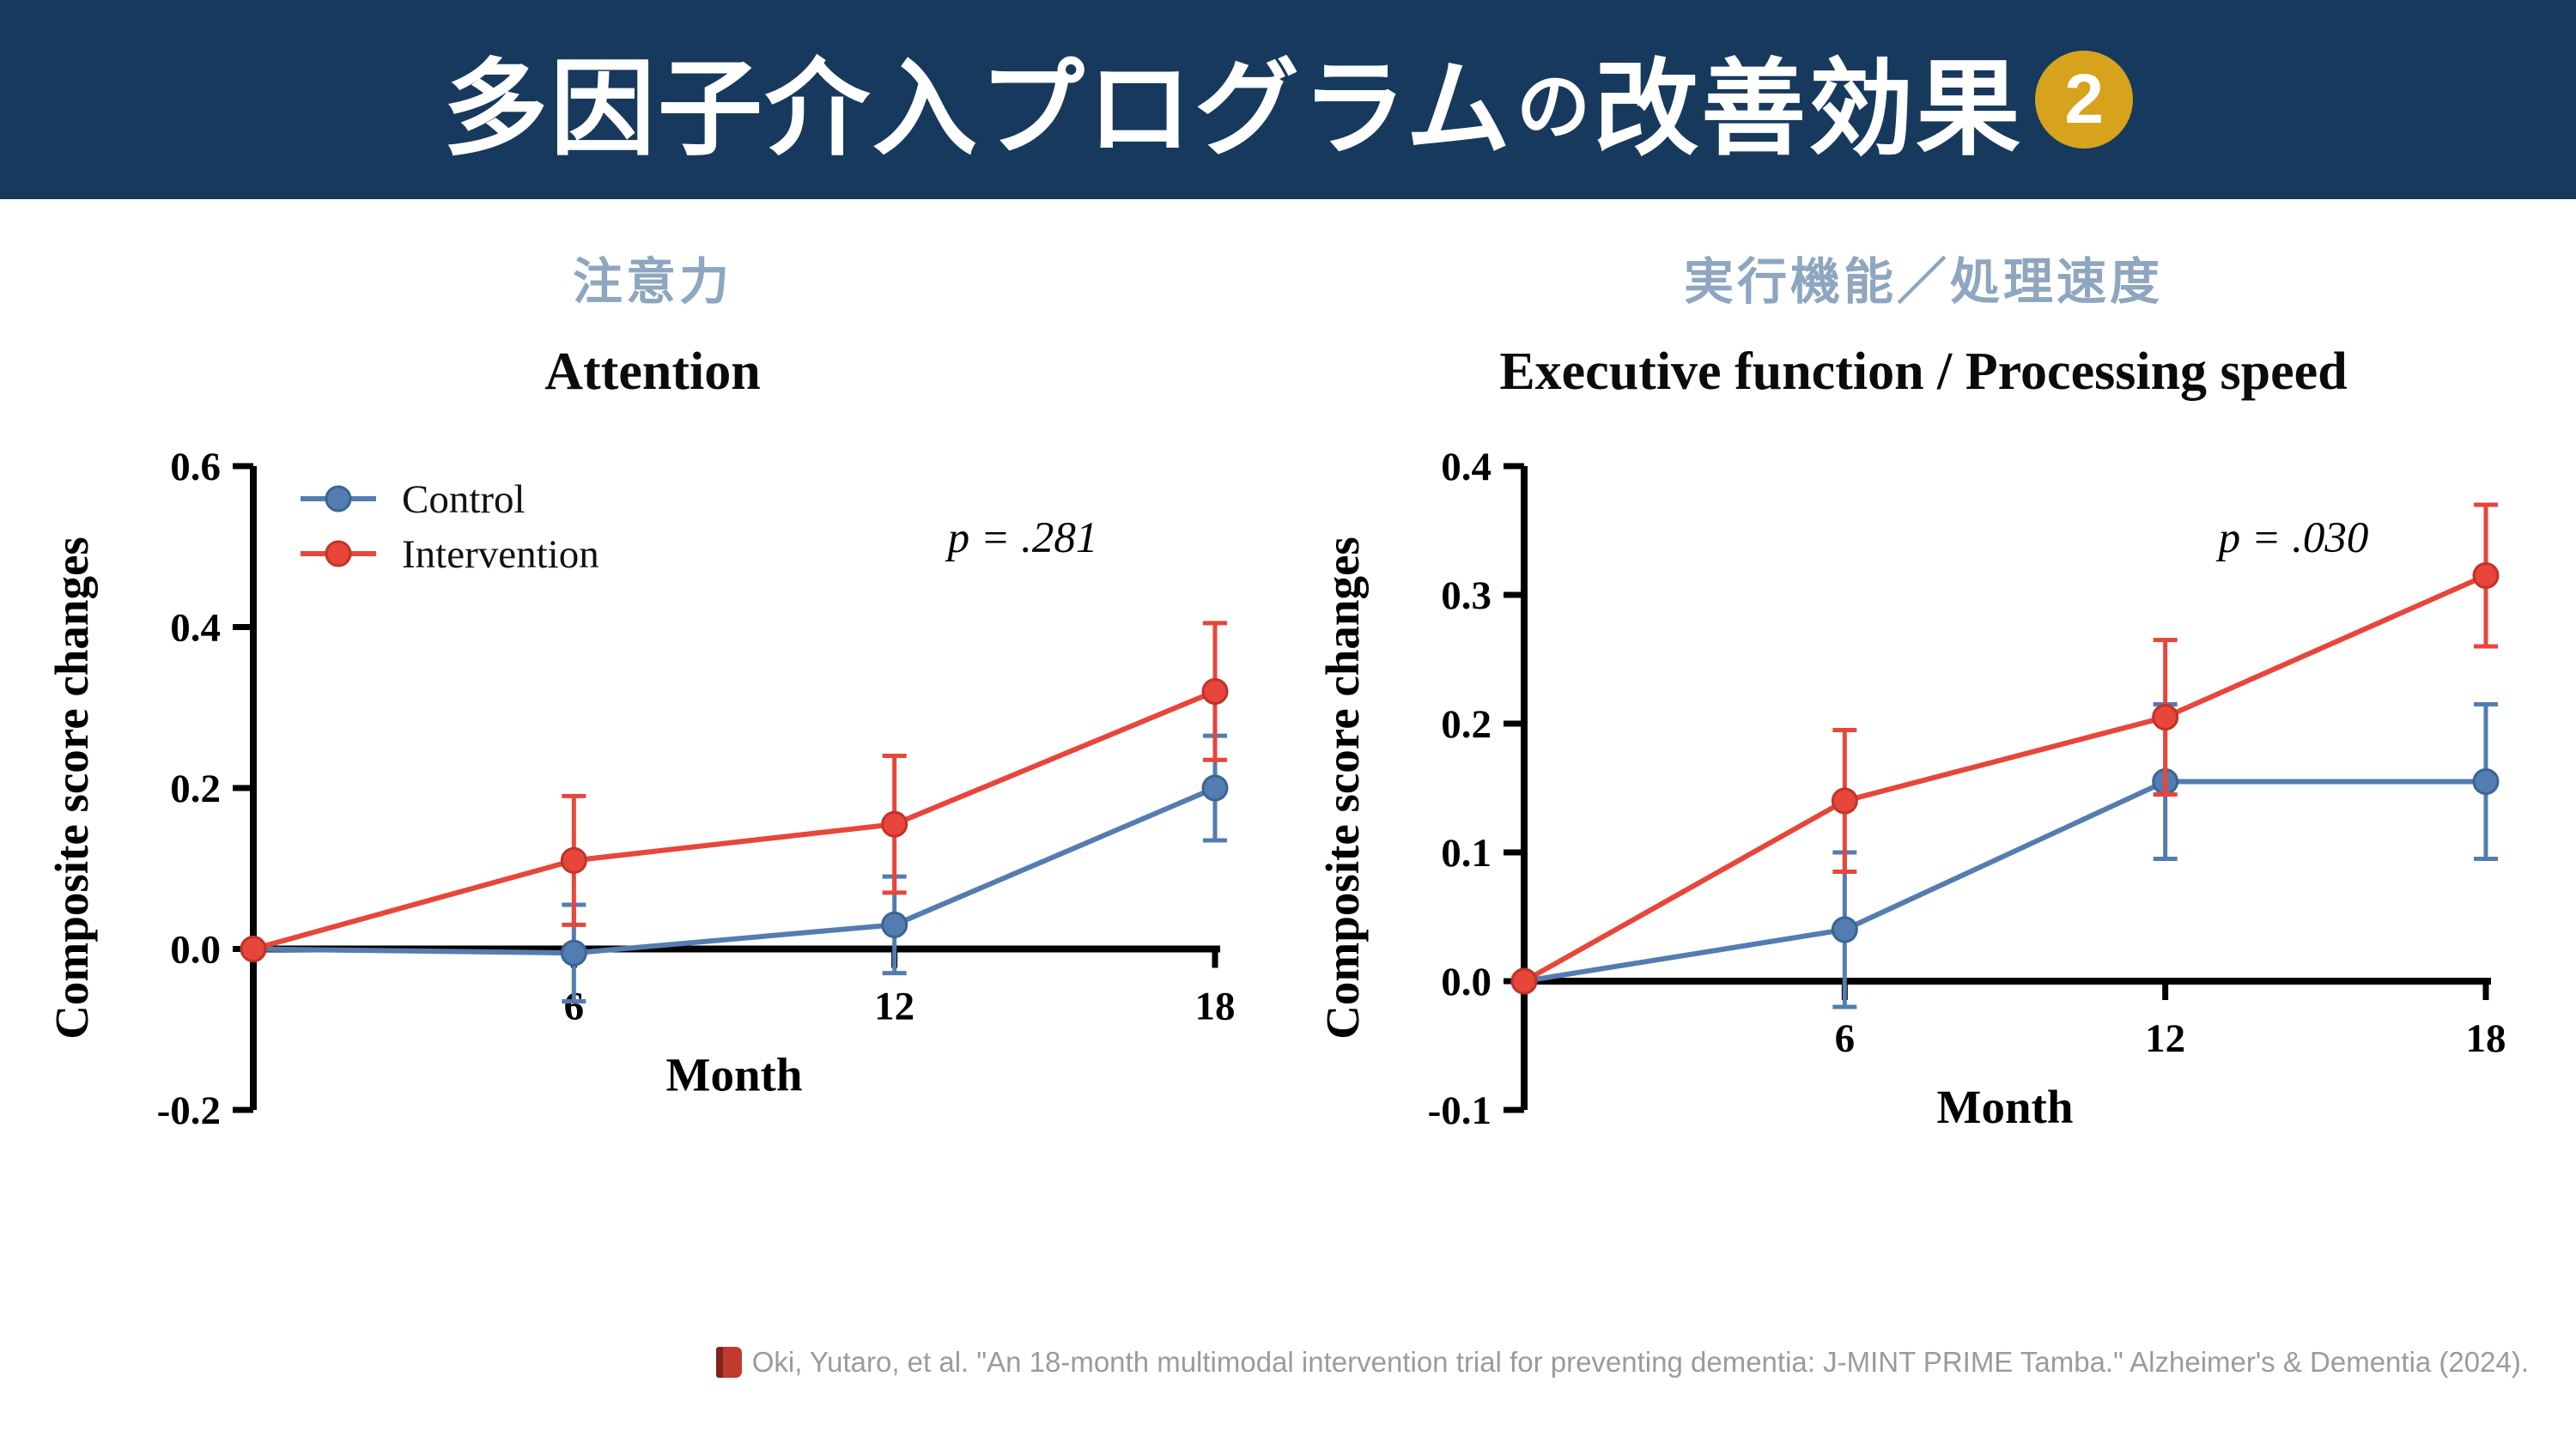 The image size is (2576, 1449). Describe the element at coordinates (728, 1362) in the screenshot. I see `book-icon` at that location.